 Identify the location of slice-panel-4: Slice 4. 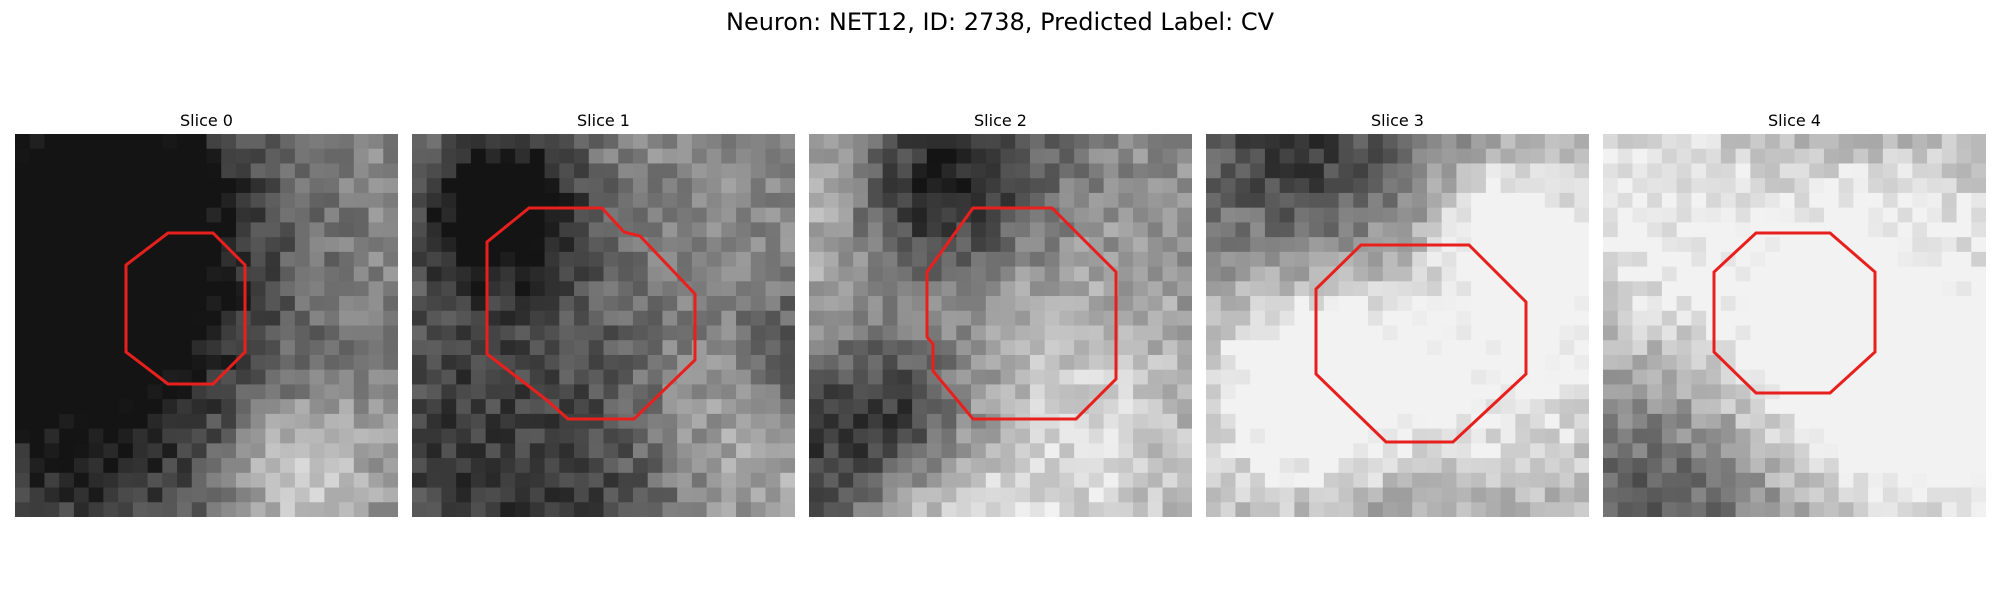
(1794, 313).